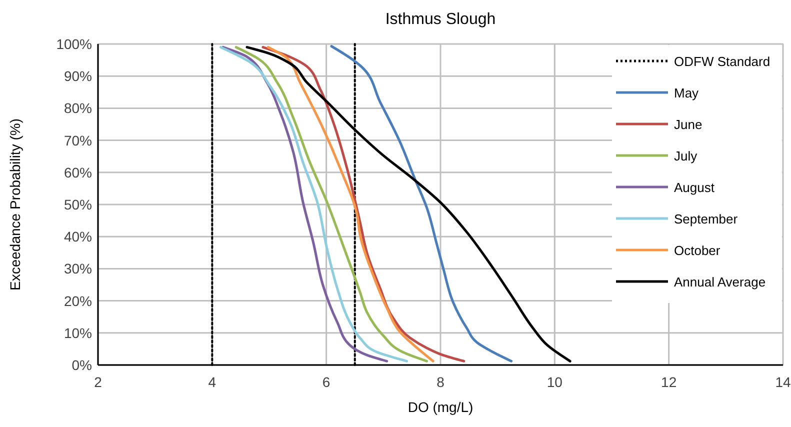 The image size is (791, 427). What do you see at coordinates (441, 407) in the screenshot?
I see `x-axis-title: DO (mg/L)` at bounding box center [441, 407].